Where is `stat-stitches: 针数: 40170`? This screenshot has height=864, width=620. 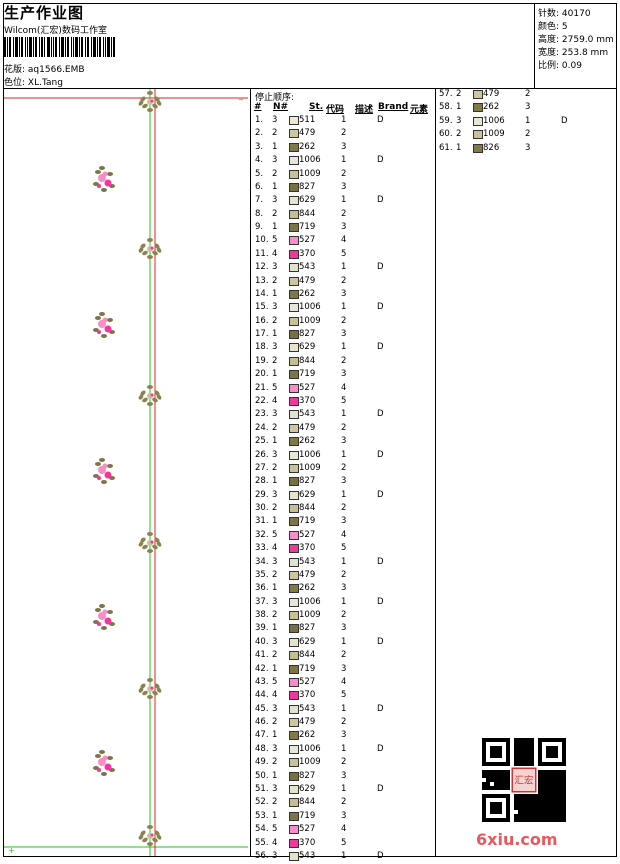
stat-stitches: 针数: 40170 is located at coordinates (564, 14).